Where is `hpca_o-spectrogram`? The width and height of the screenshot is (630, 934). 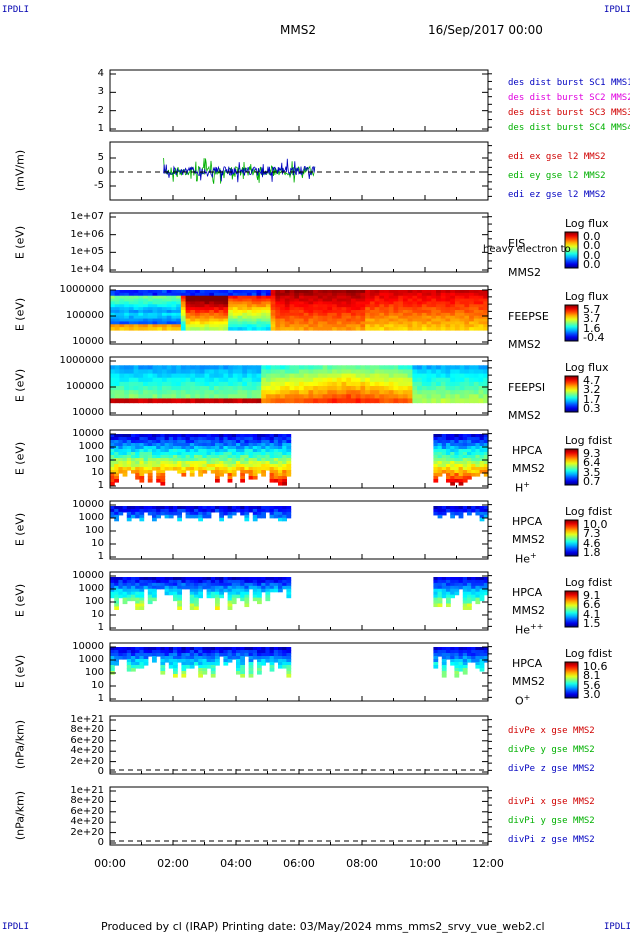 hpca_o-spectrogram is located at coordinates (299, 662).